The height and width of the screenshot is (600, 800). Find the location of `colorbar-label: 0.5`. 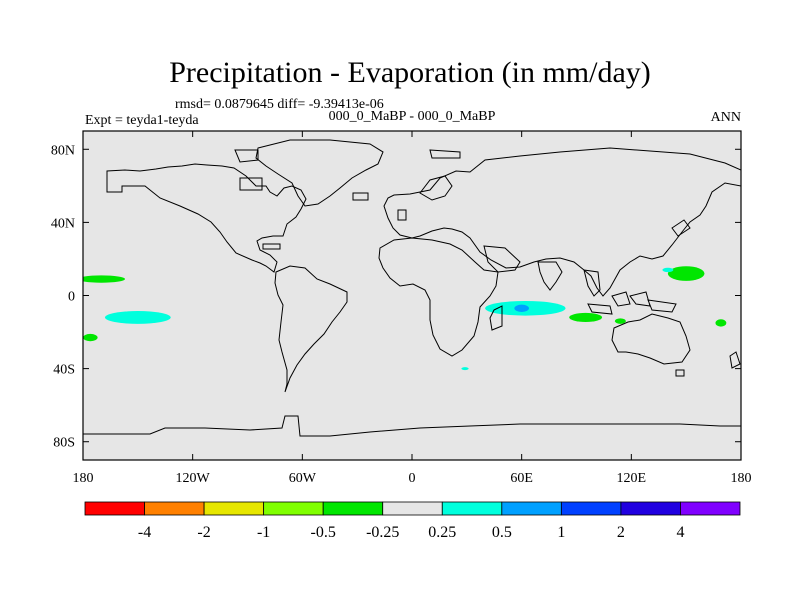

colorbar-label: 0.5 is located at coordinates (502, 532).